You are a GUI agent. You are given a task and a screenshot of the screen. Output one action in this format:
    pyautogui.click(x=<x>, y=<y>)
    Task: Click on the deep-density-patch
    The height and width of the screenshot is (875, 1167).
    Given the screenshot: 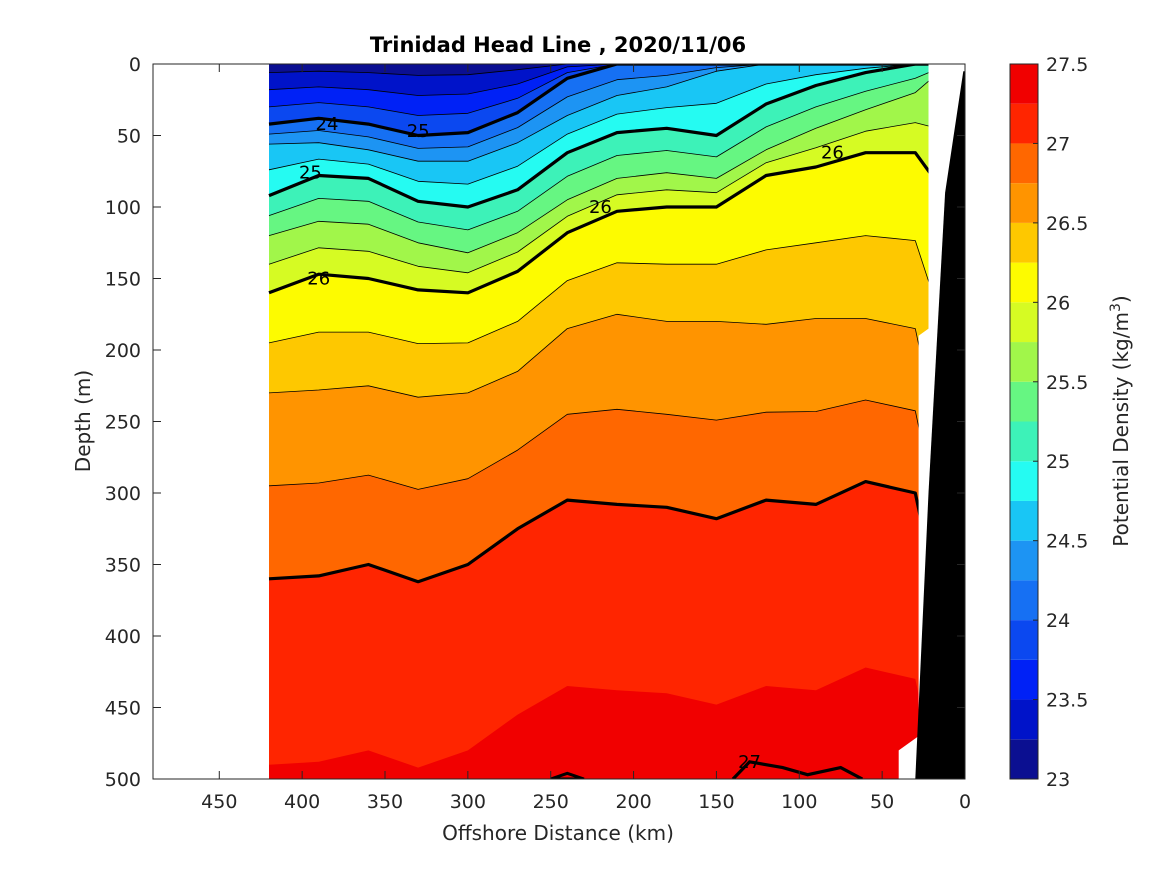 What is the action you would take?
    pyautogui.click(x=707, y=769)
    